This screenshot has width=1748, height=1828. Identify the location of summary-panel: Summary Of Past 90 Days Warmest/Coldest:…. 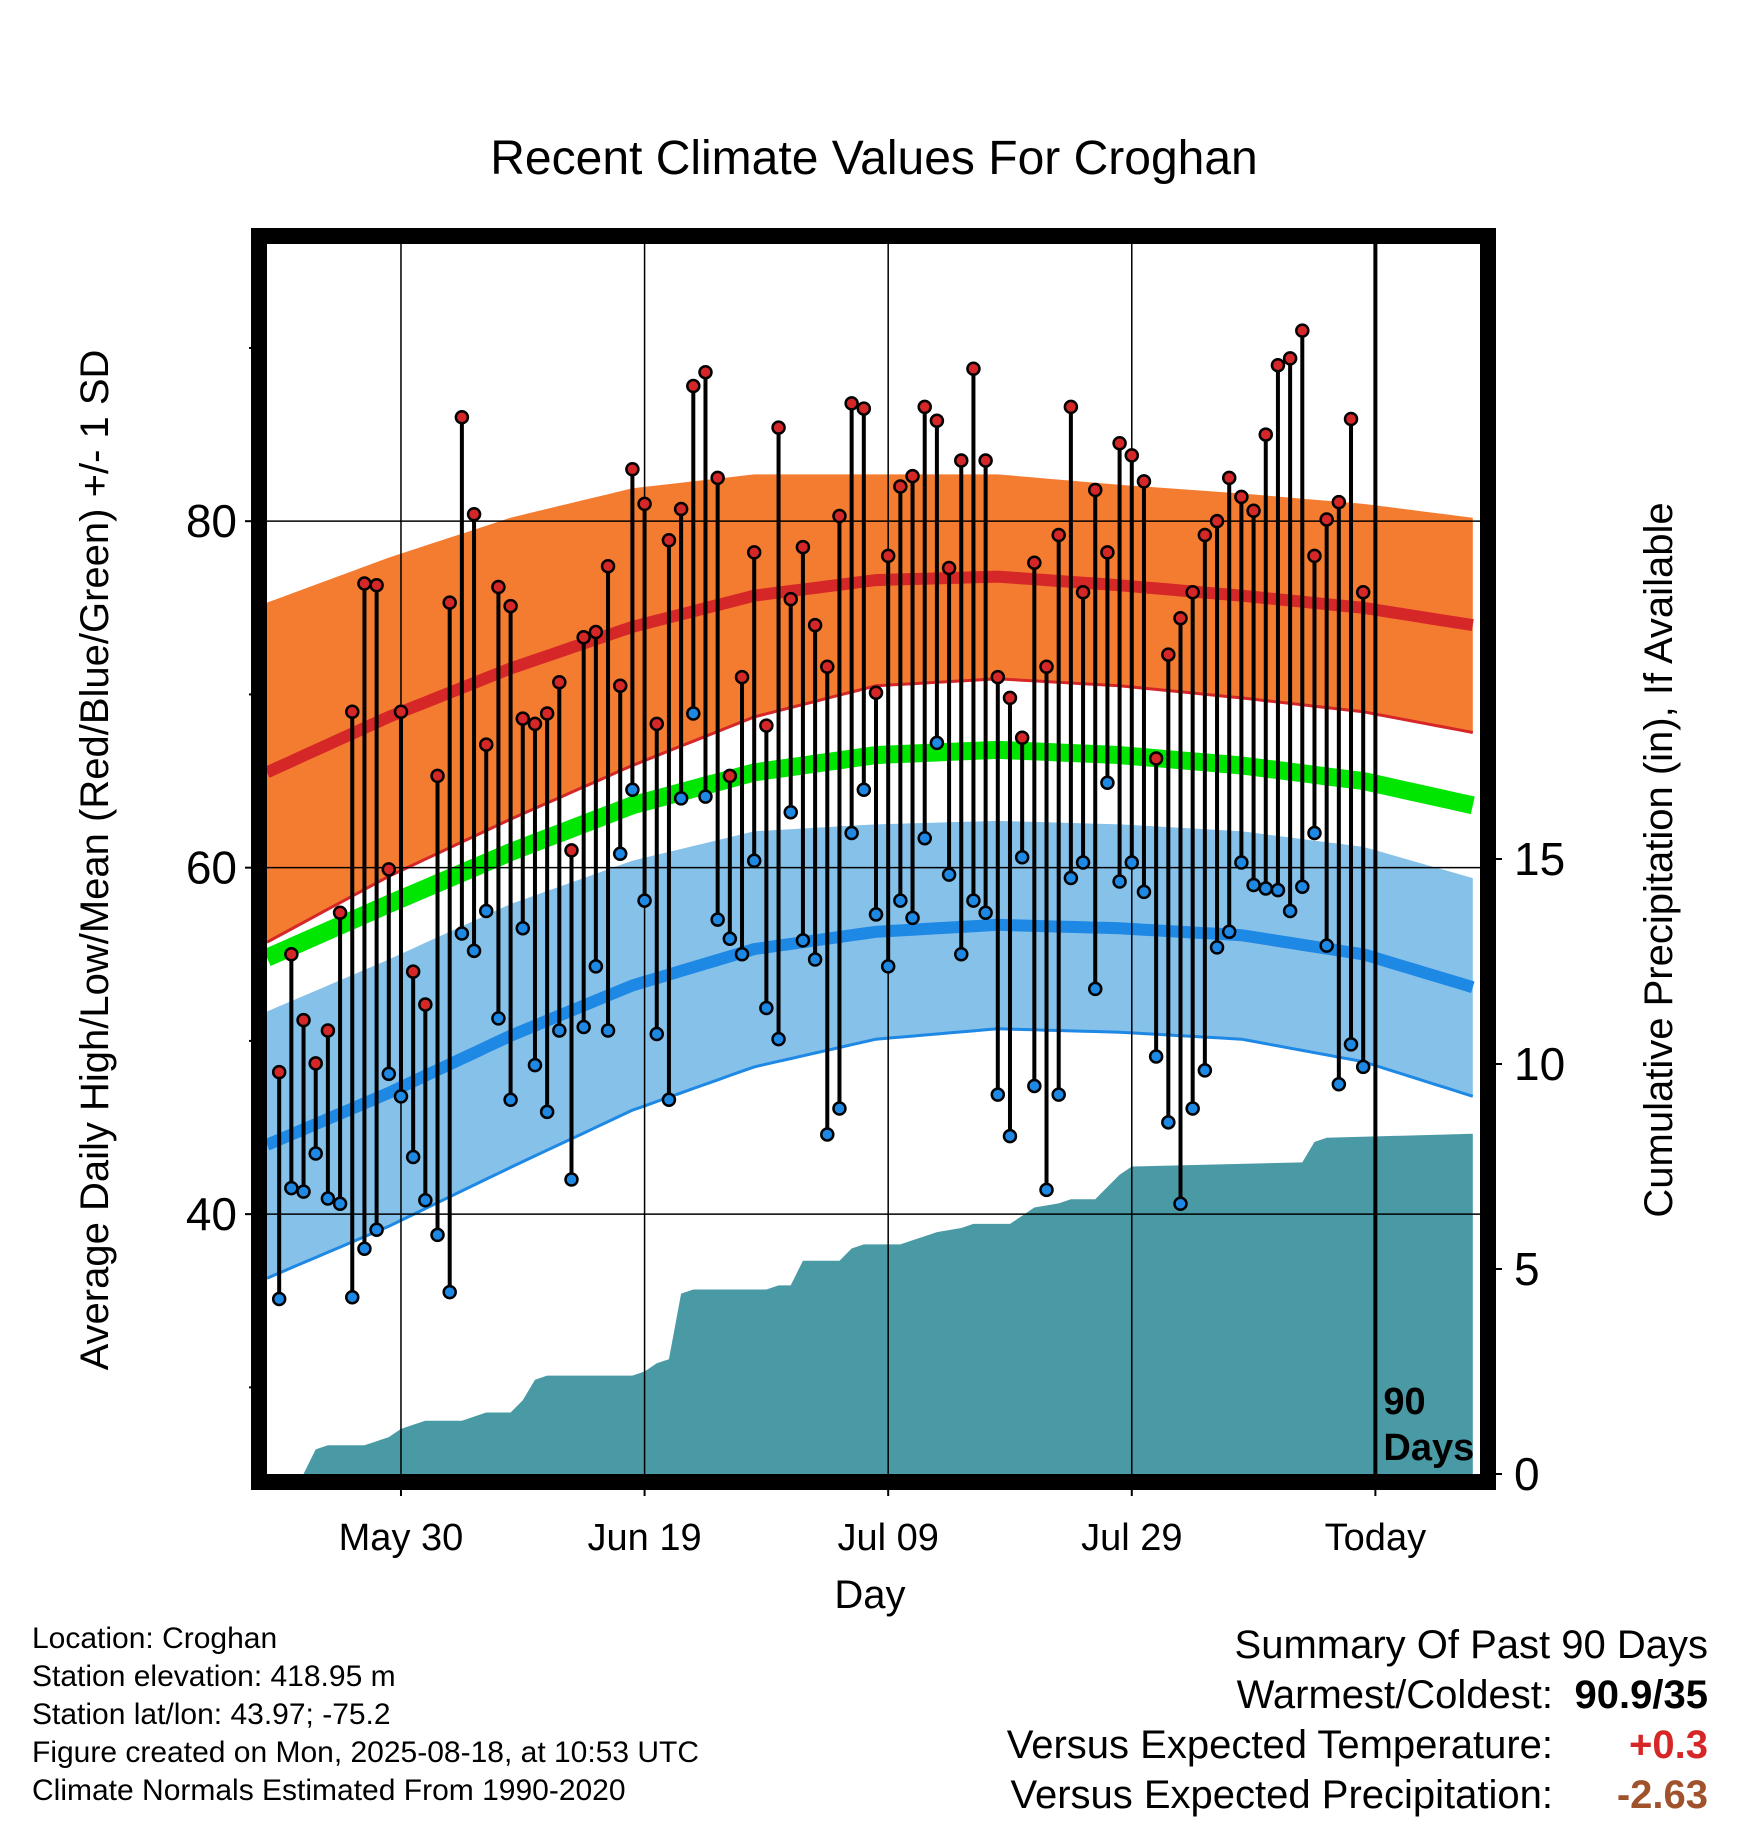
(1258, 1720).